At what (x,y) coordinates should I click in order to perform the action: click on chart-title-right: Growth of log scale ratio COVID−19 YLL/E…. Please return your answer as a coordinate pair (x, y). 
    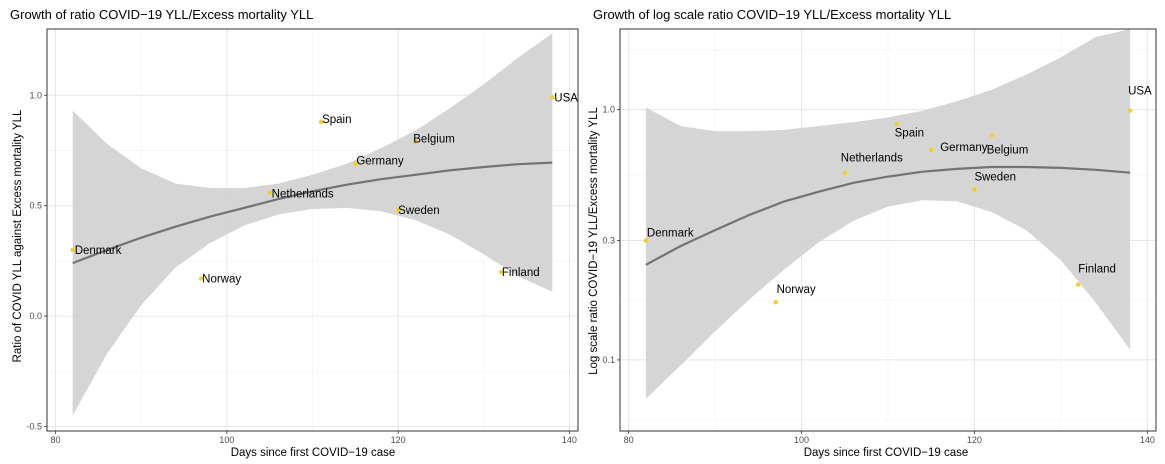
    Looking at the image, I should click on (772, 14).